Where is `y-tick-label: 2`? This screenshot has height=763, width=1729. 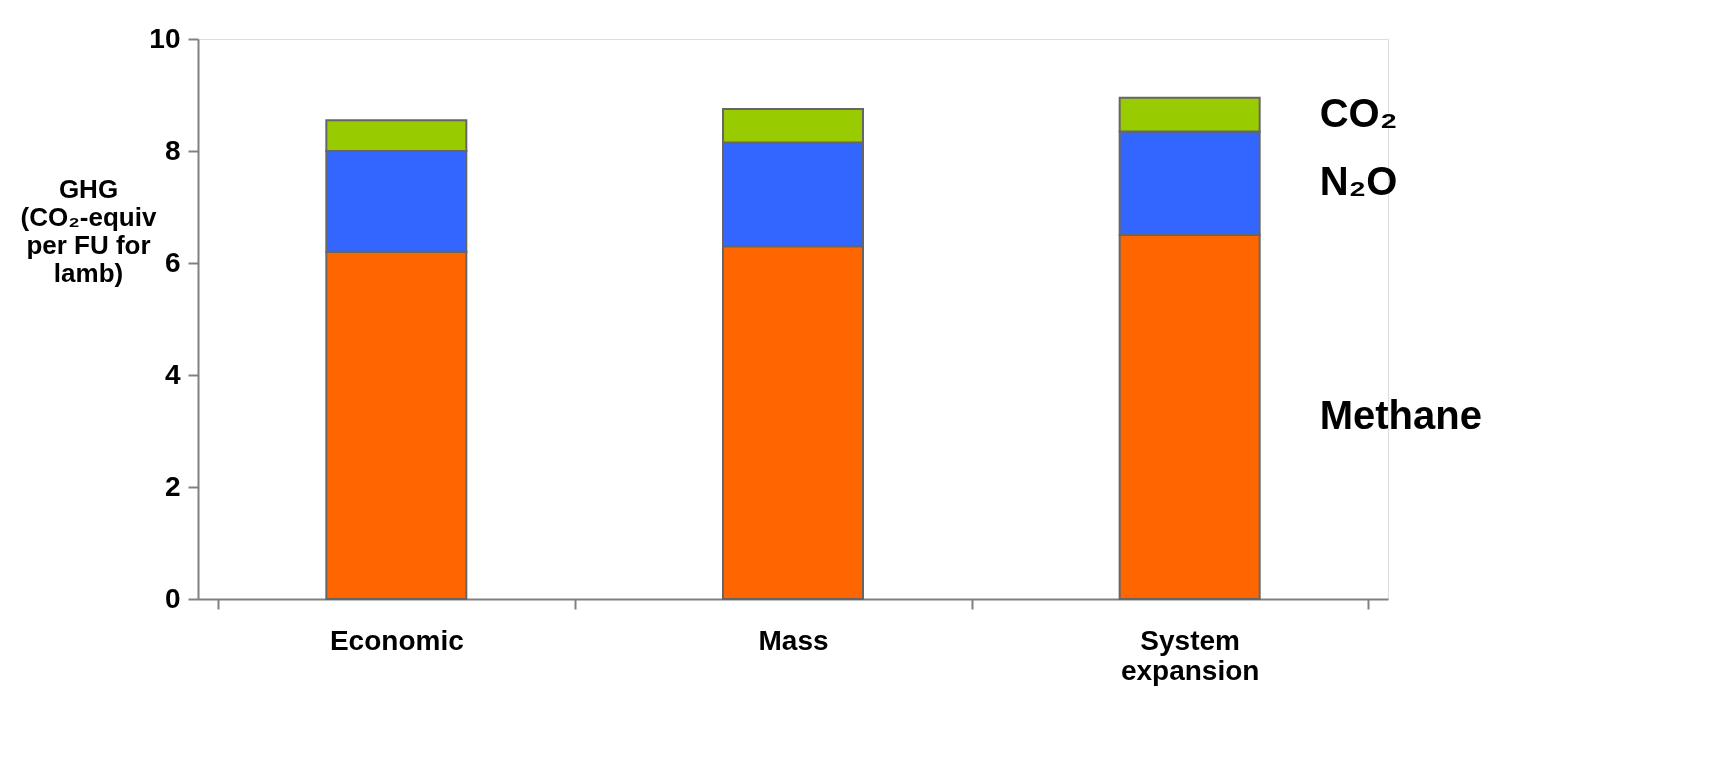 y-tick-label: 2 is located at coordinates (172, 486).